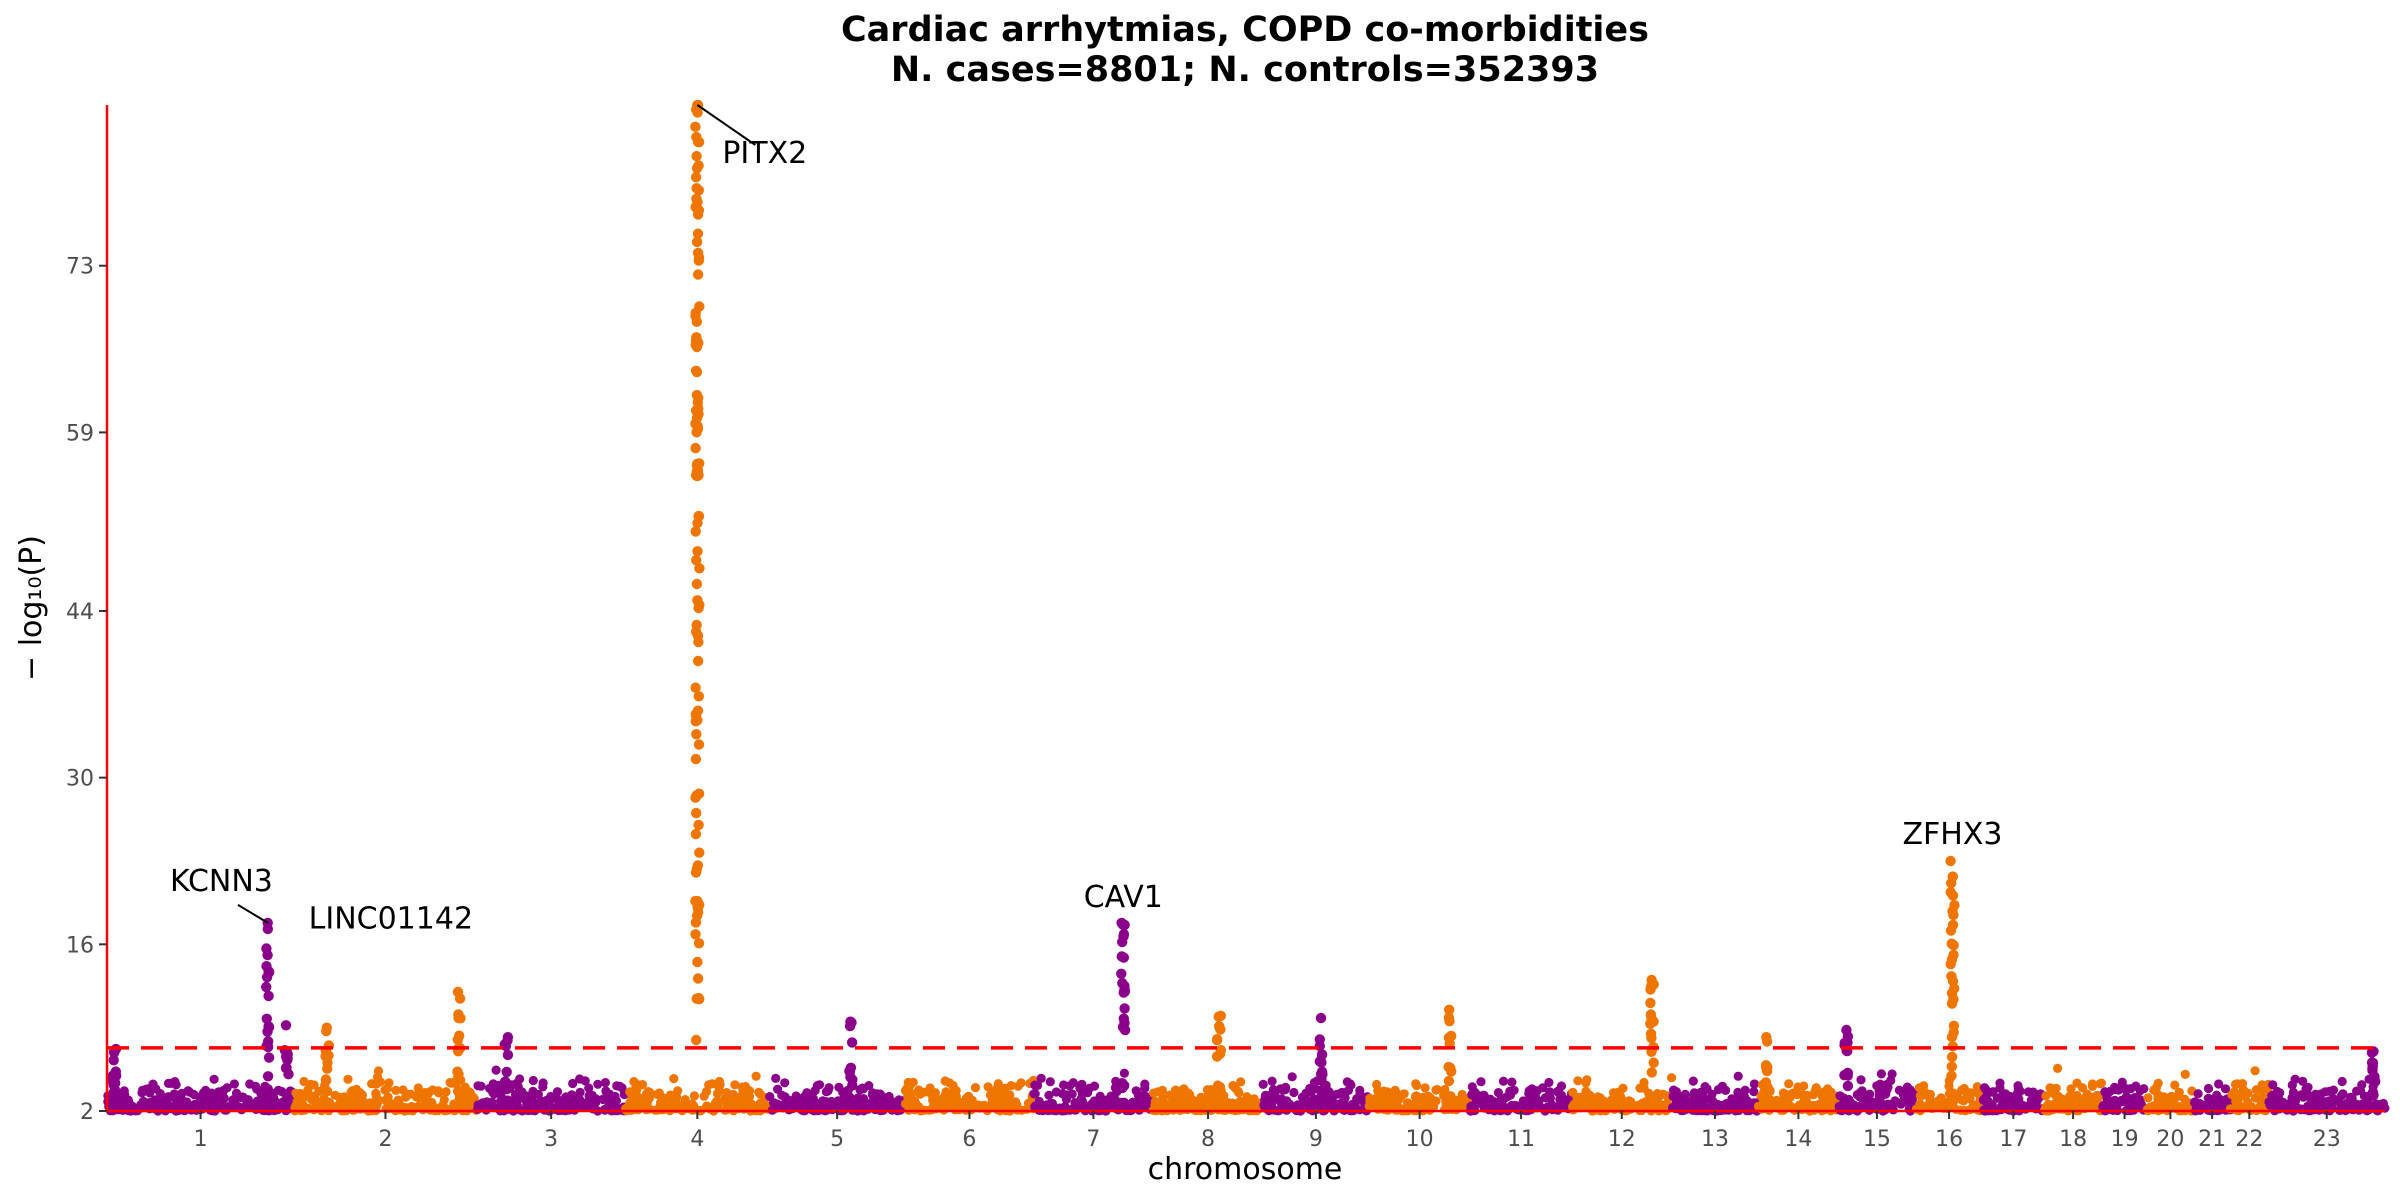 The width and height of the screenshot is (2400, 1200). Describe the element at coordinates (1123, 897) in the screenshot. I see `gene-label: CAV1` at that location.